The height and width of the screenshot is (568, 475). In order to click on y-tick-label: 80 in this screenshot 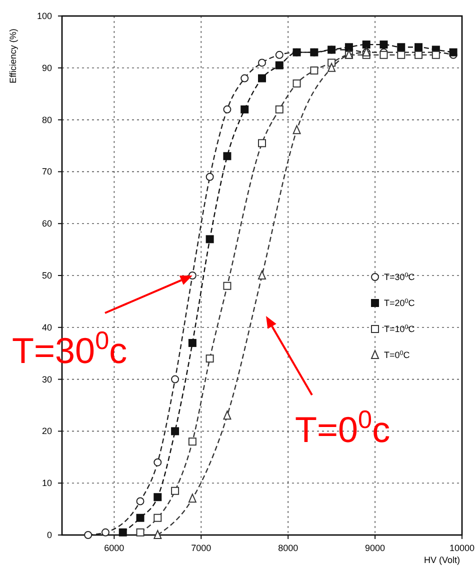, I will do `click(47, 119)`.